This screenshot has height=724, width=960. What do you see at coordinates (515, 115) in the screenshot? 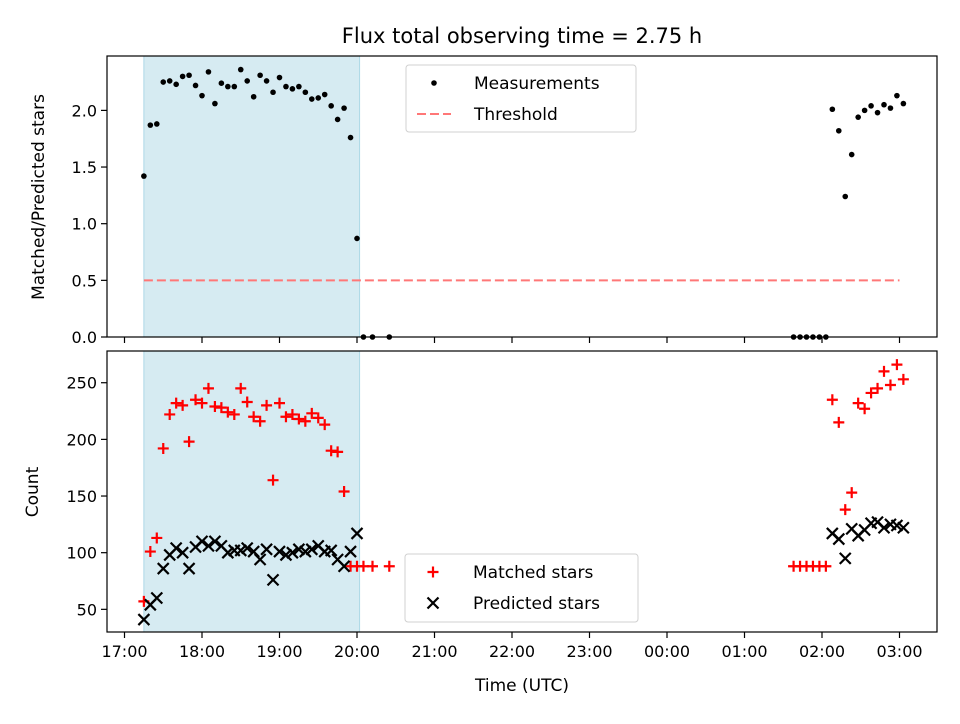
I see `legend-label: Threshold` at bounding box center [515, 115].